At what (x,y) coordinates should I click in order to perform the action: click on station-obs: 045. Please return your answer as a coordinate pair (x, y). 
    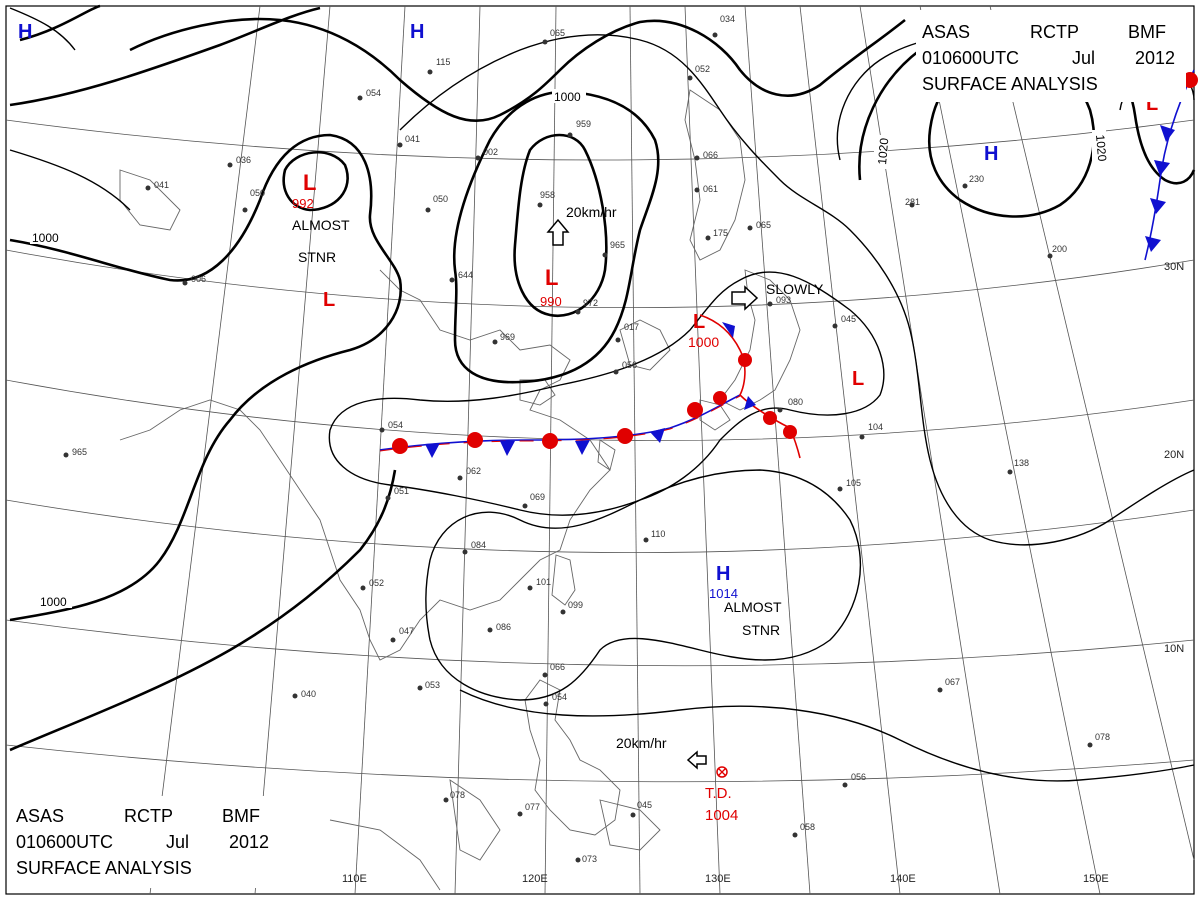
    Looking at the image, I should click on (844, 321).